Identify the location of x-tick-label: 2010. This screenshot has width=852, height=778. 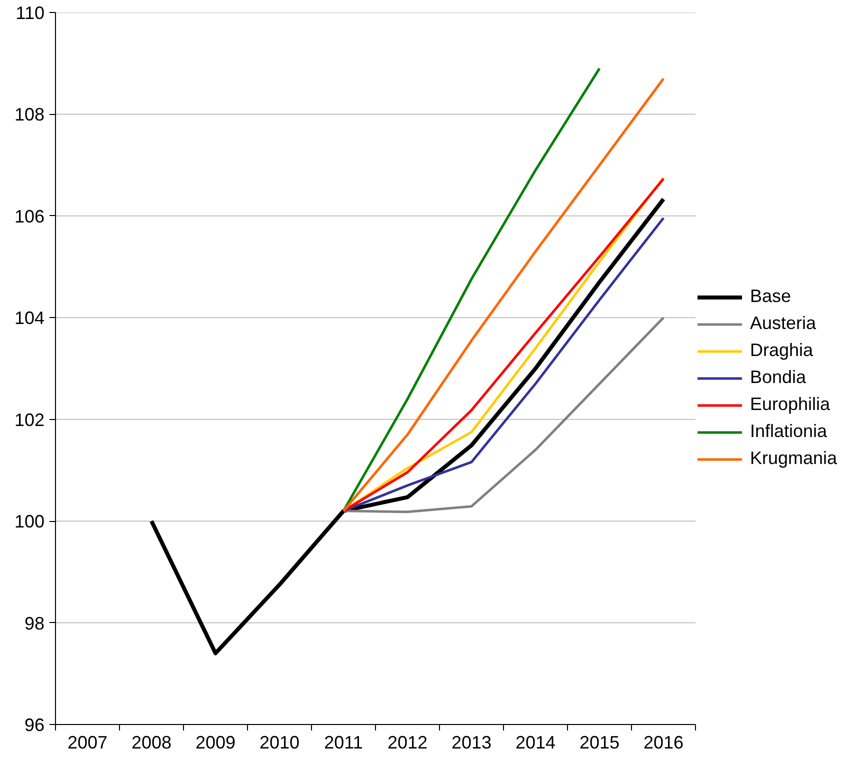
(279, 742).